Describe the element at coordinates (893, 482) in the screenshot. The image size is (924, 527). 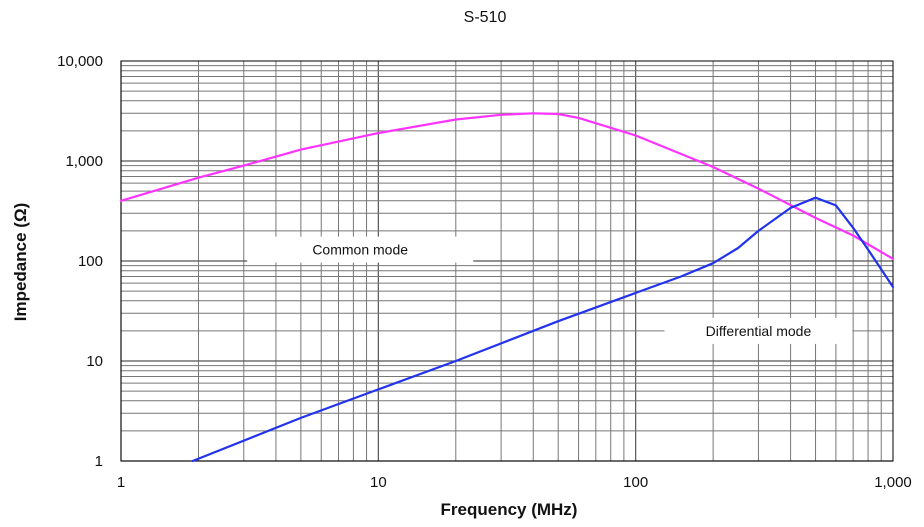
I see `x-tick-label: 1,000` at that location.